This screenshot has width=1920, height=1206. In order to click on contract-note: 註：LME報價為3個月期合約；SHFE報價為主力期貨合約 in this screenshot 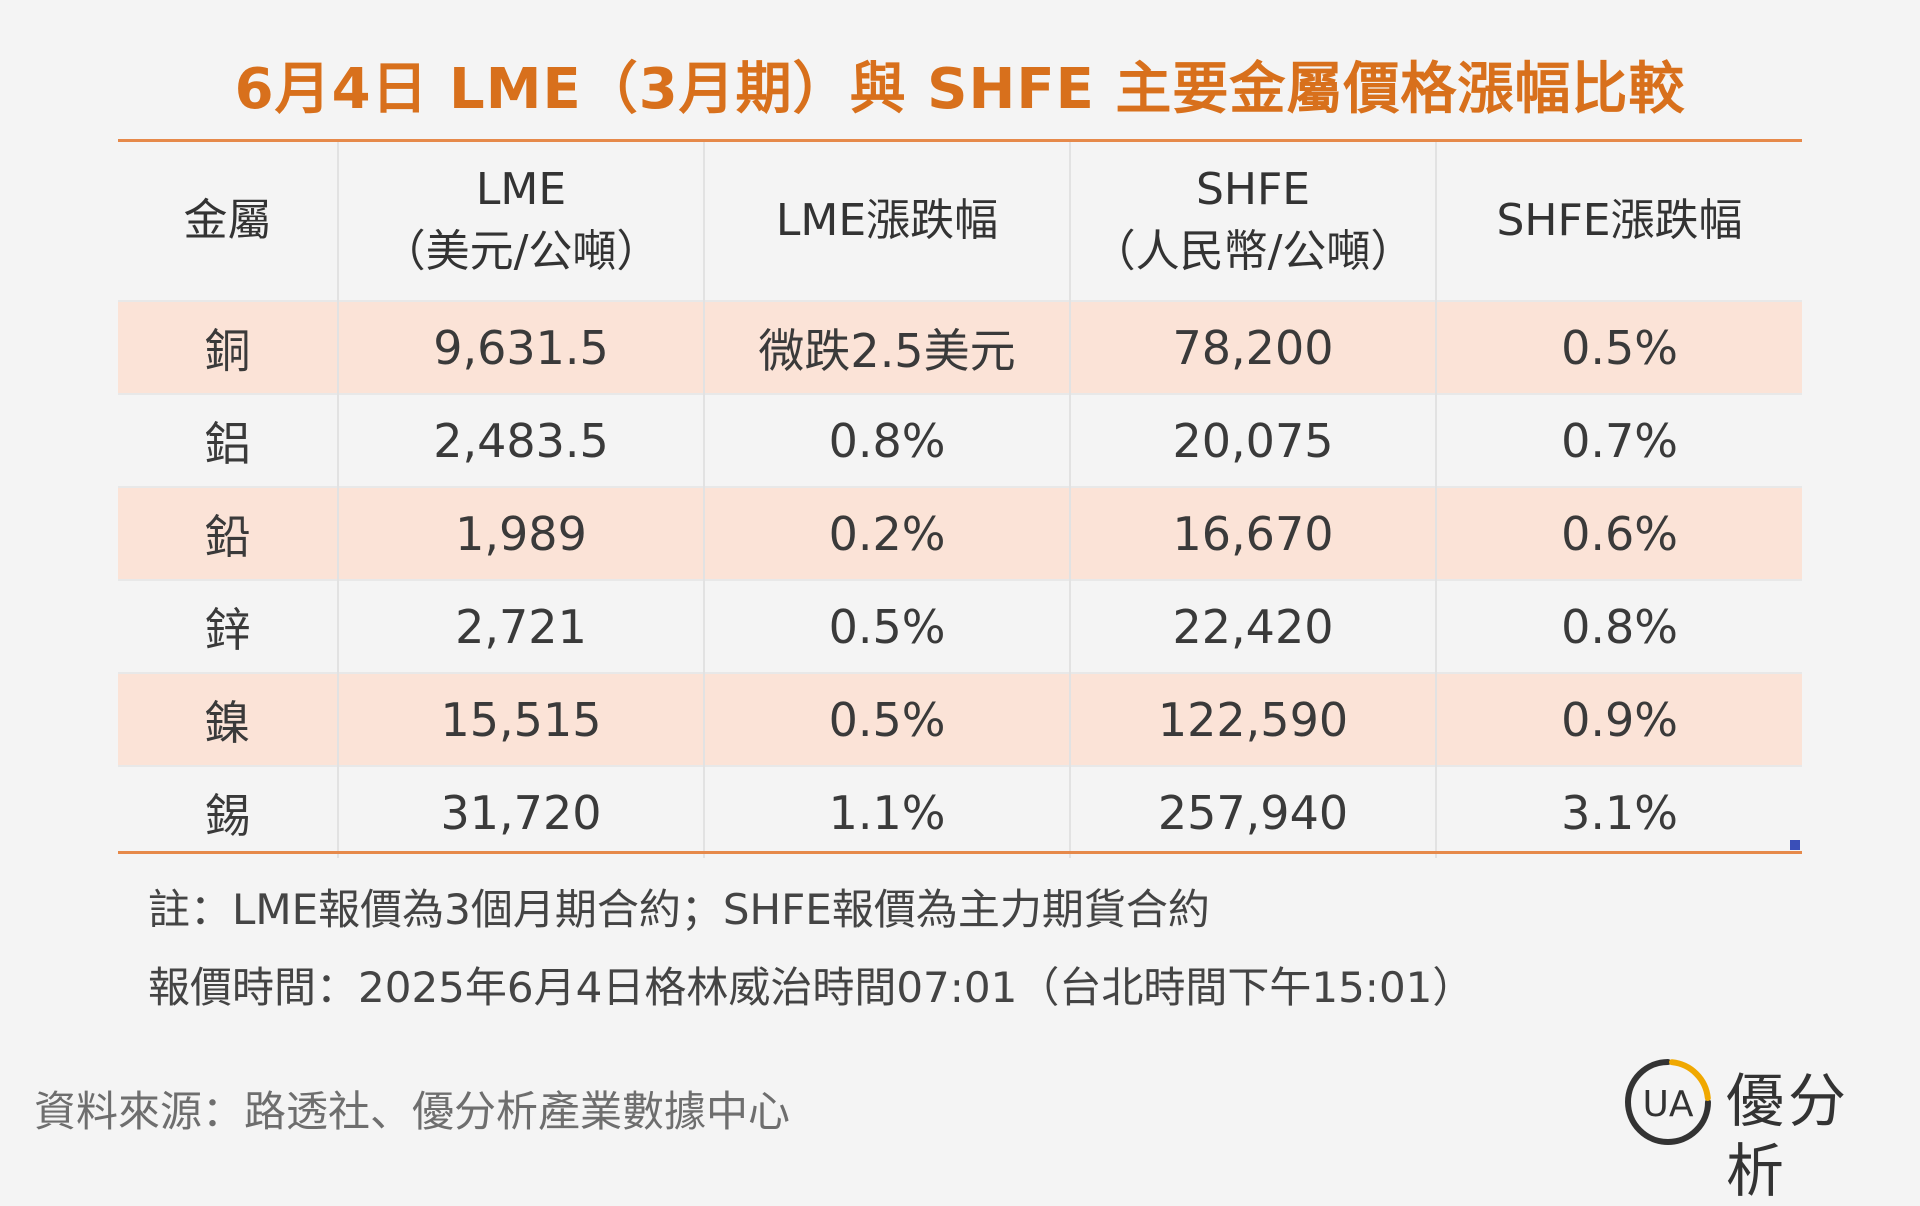, I will do `click(679, 909)`.